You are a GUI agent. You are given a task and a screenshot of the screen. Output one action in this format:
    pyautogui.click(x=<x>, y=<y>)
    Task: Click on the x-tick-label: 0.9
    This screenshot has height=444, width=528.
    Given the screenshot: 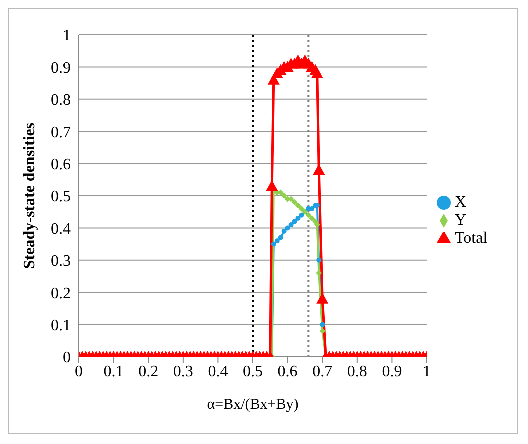 What is the action you would take?
    pyautogui.click(x=392, y=371)
    